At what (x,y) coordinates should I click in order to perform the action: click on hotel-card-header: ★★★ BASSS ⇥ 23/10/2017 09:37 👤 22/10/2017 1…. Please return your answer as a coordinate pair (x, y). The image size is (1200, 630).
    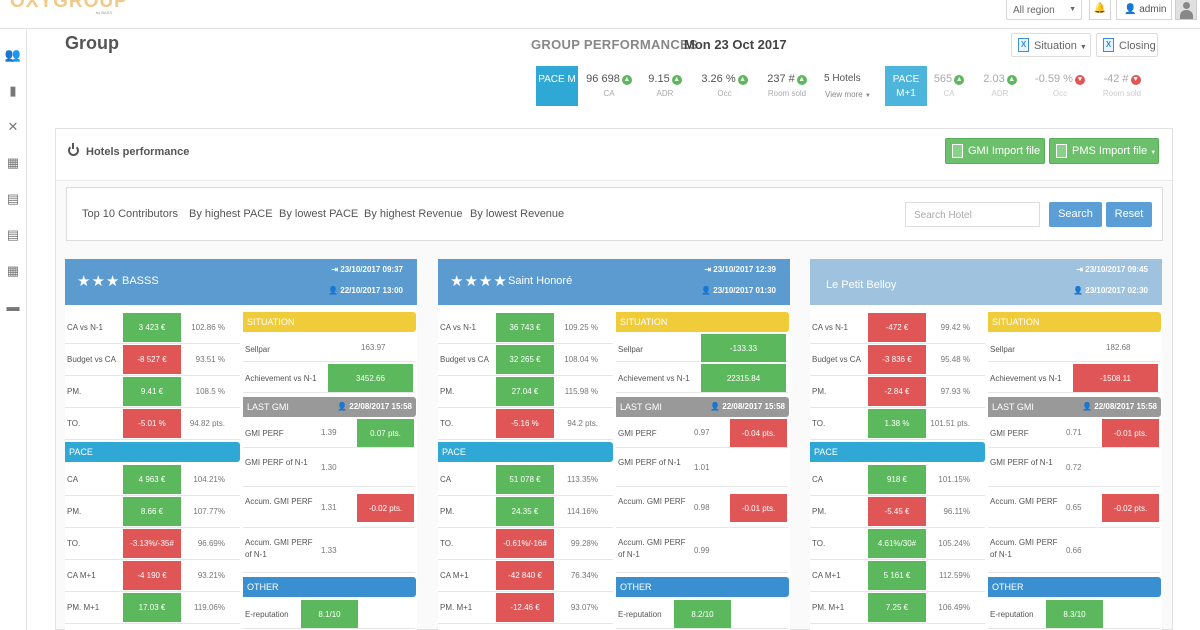
    Looking at the image, I should click on (241, 282).